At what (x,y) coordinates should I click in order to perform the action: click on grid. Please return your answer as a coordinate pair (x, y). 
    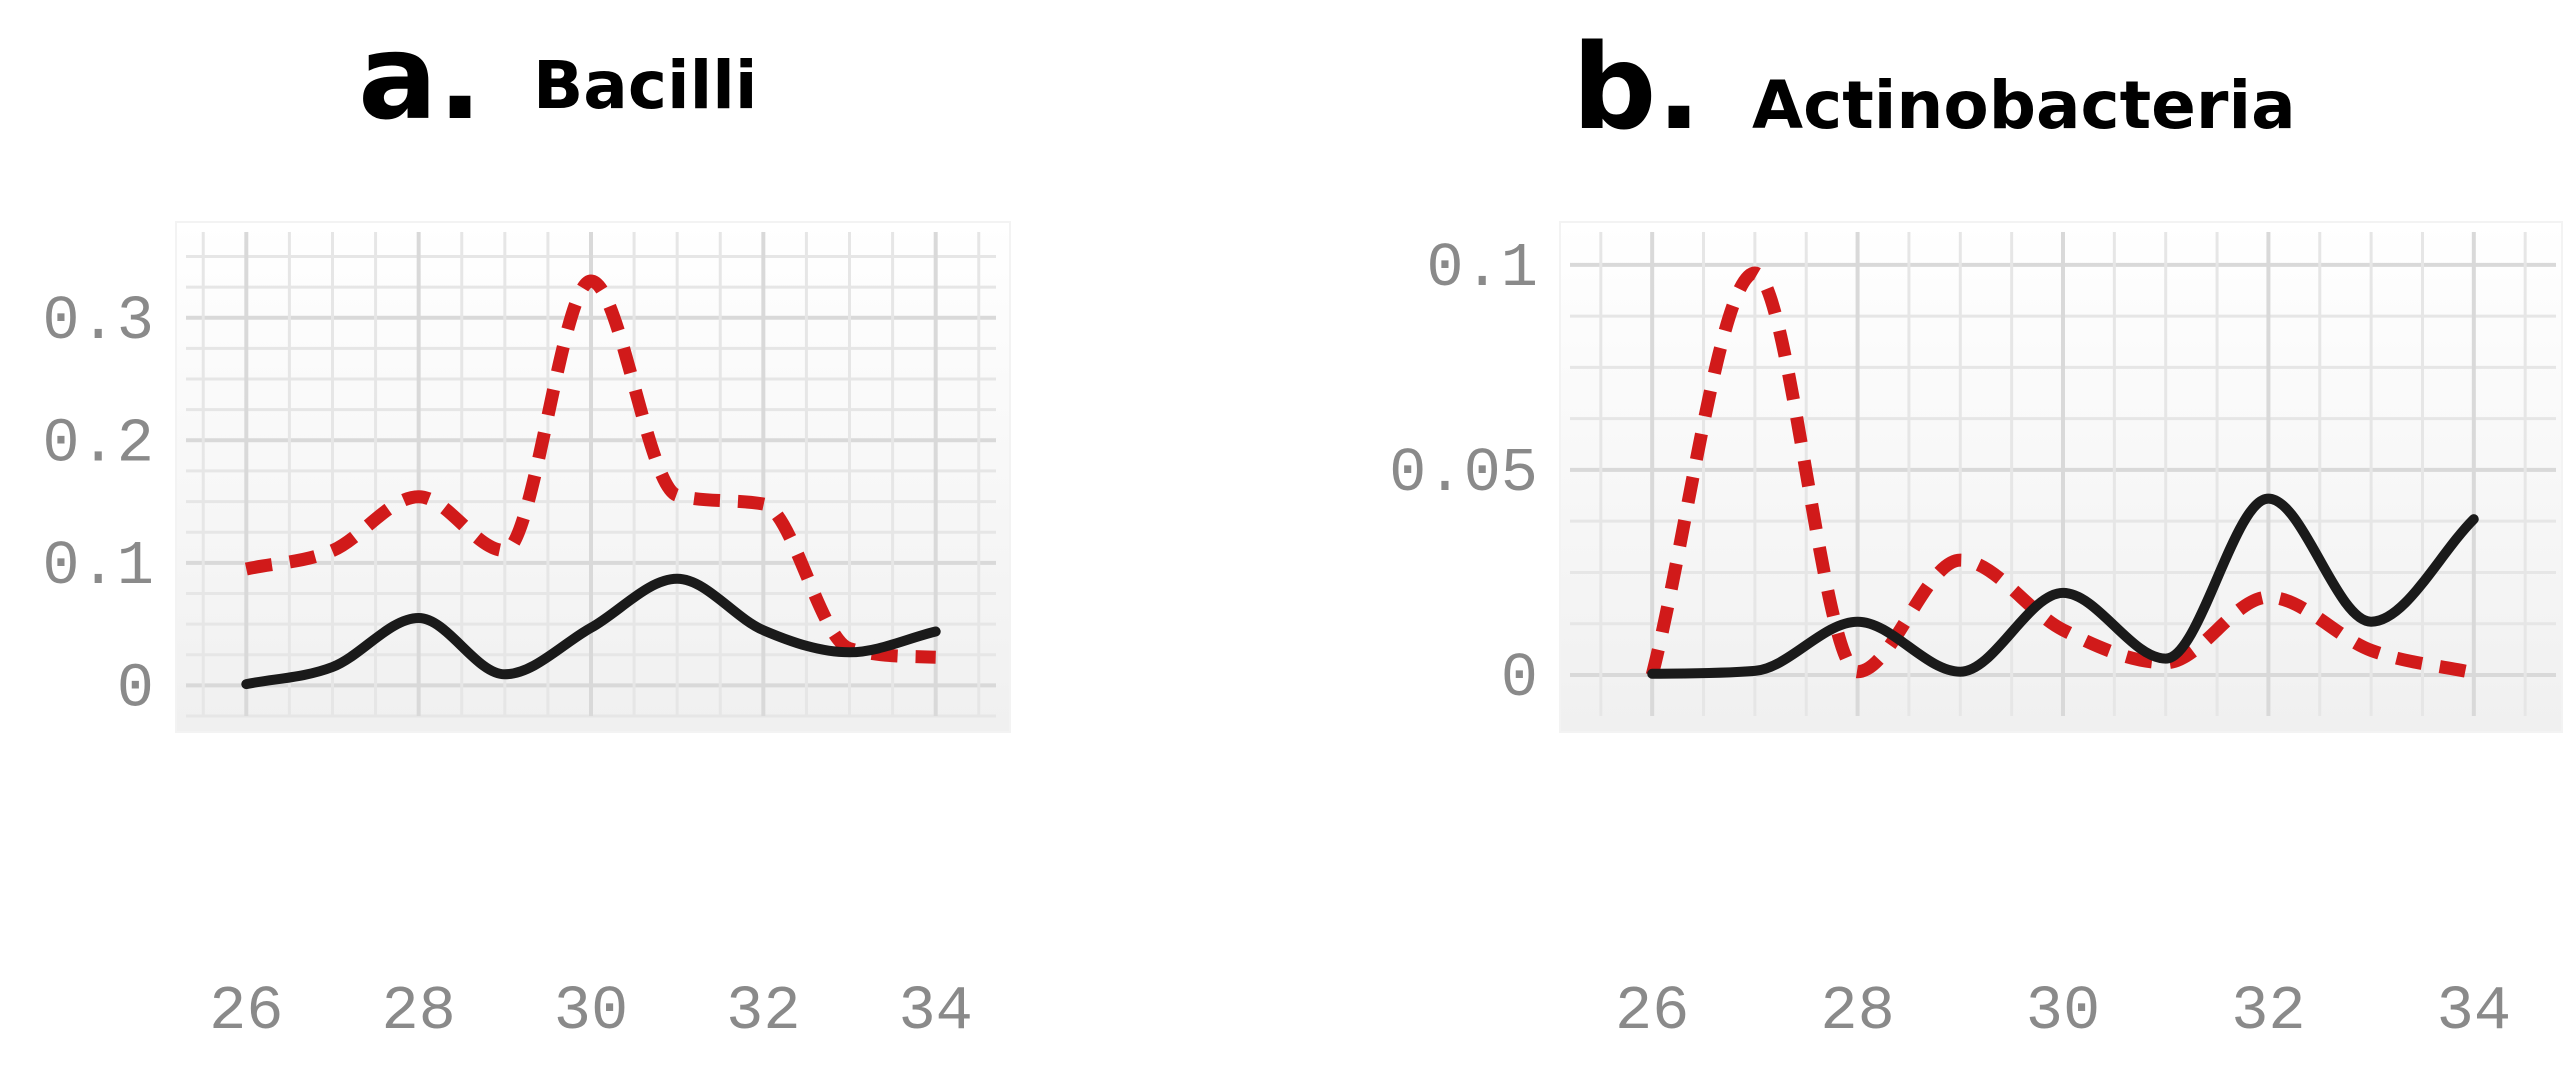
    Looking at the image, I should click on (591, 475).